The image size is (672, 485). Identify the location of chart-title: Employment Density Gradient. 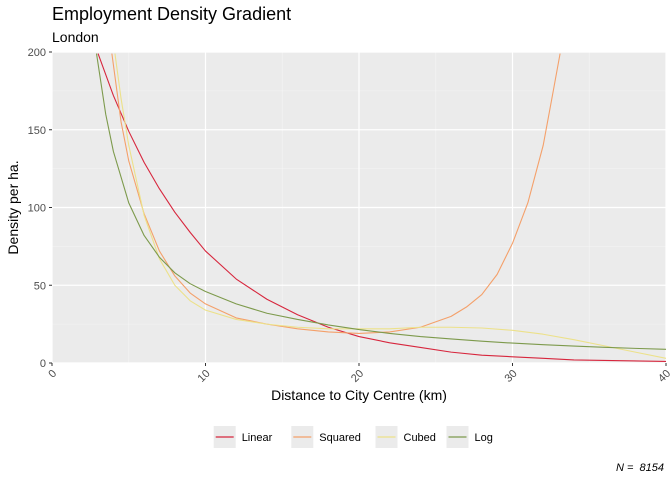
(171, 14).